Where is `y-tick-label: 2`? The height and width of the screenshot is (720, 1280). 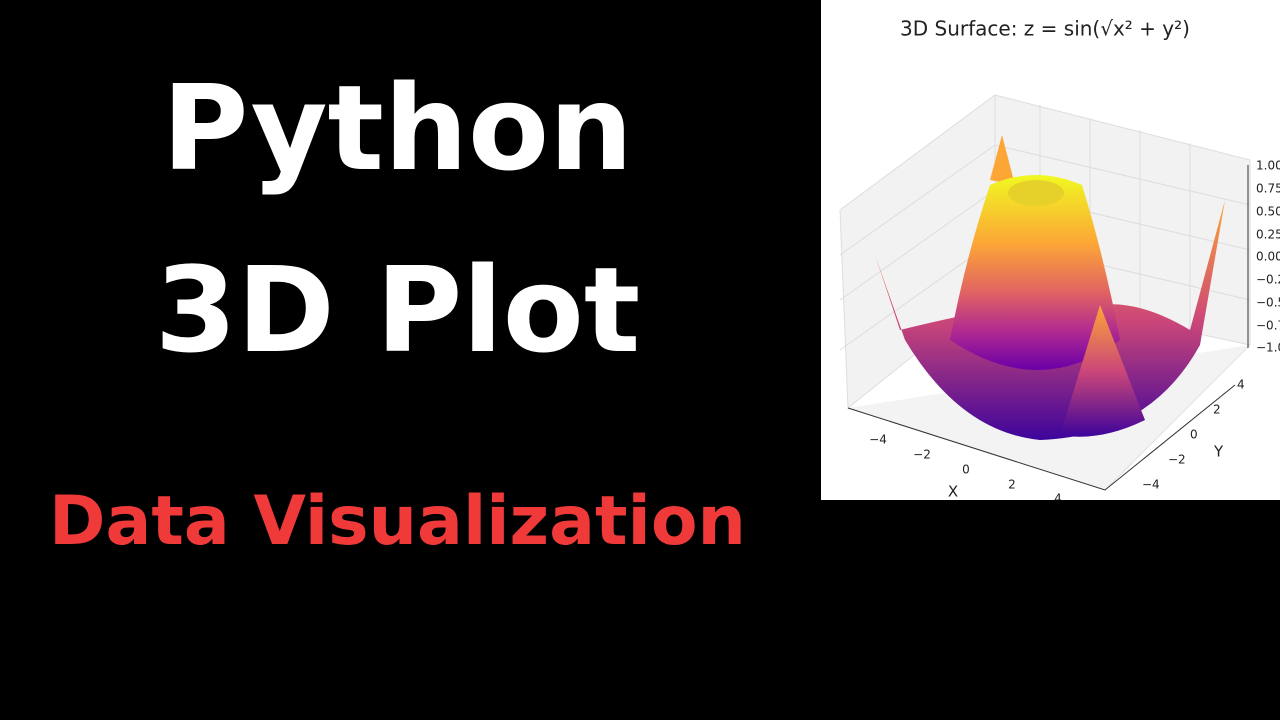 y-tick-label: 2 is located at coordinates (1217, 410).